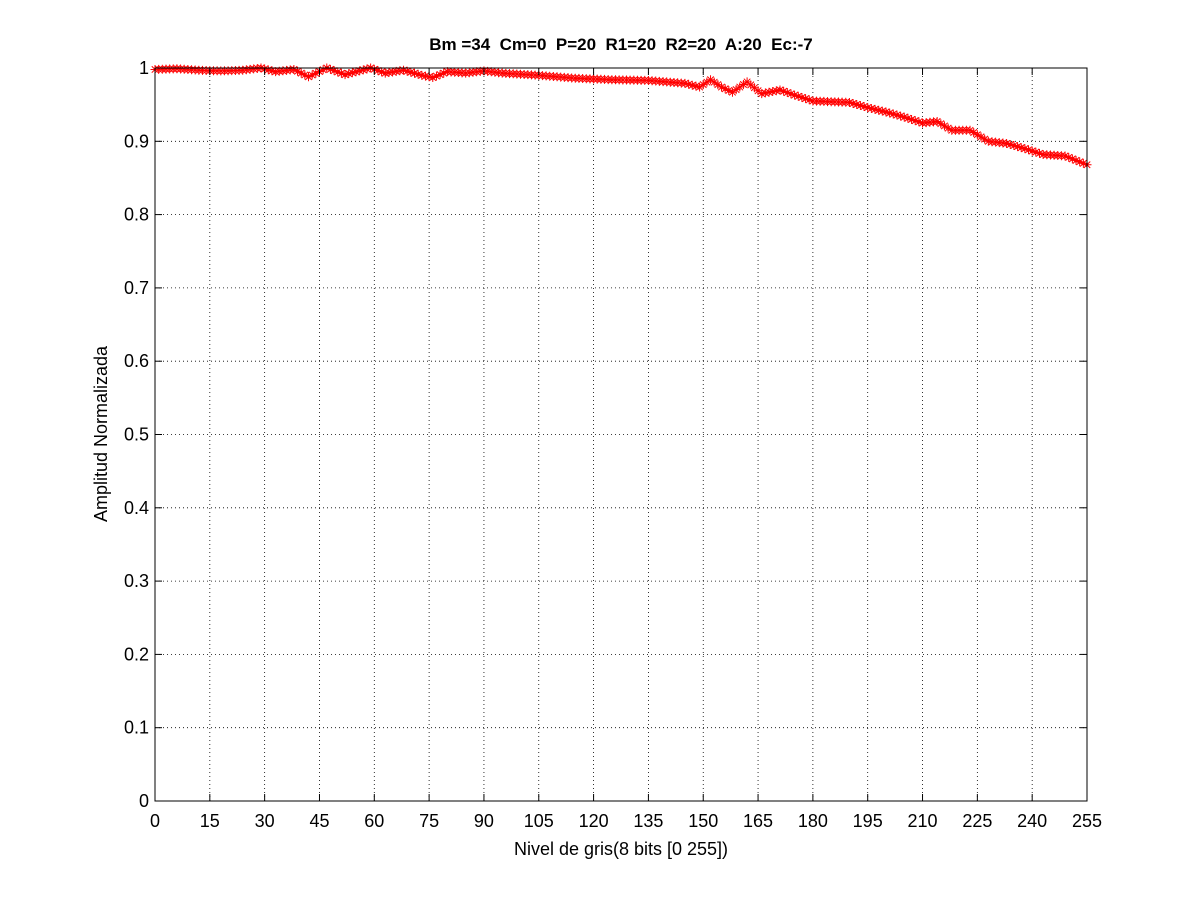  Describe the element at coordinates (144, 801) in the screenshot. I see `y-tick-label: 0` at that location.